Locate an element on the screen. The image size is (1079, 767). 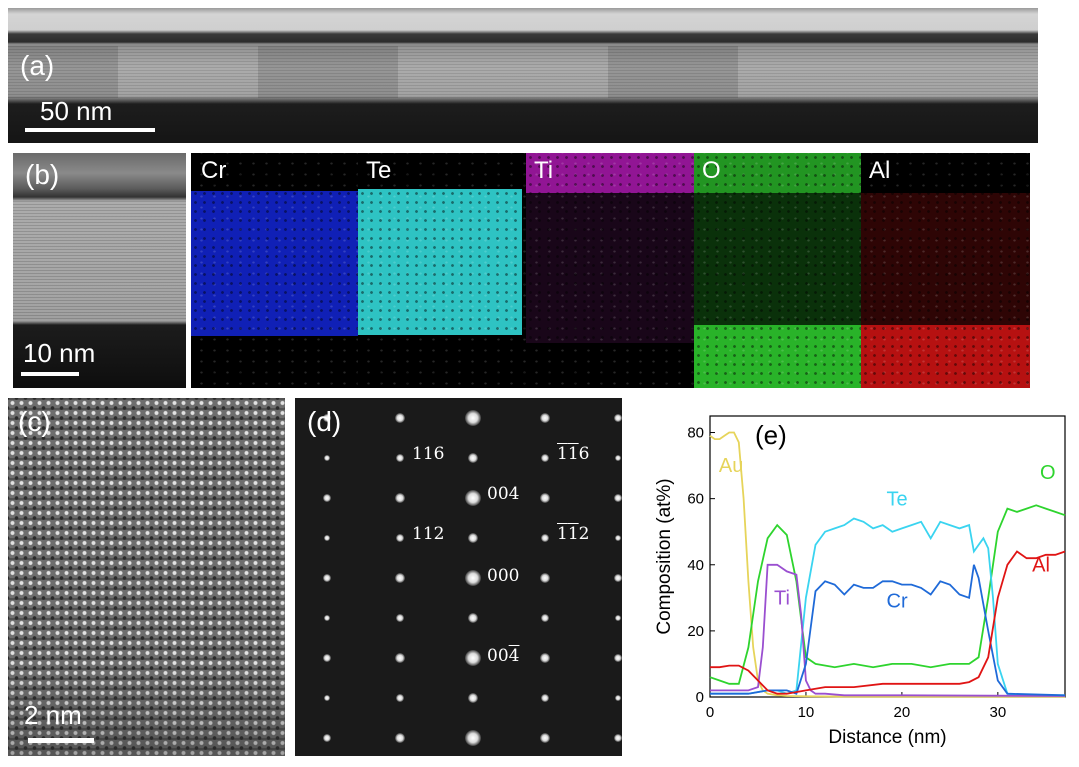
series-label-ti: Ti is located at coordinates (782, 598).